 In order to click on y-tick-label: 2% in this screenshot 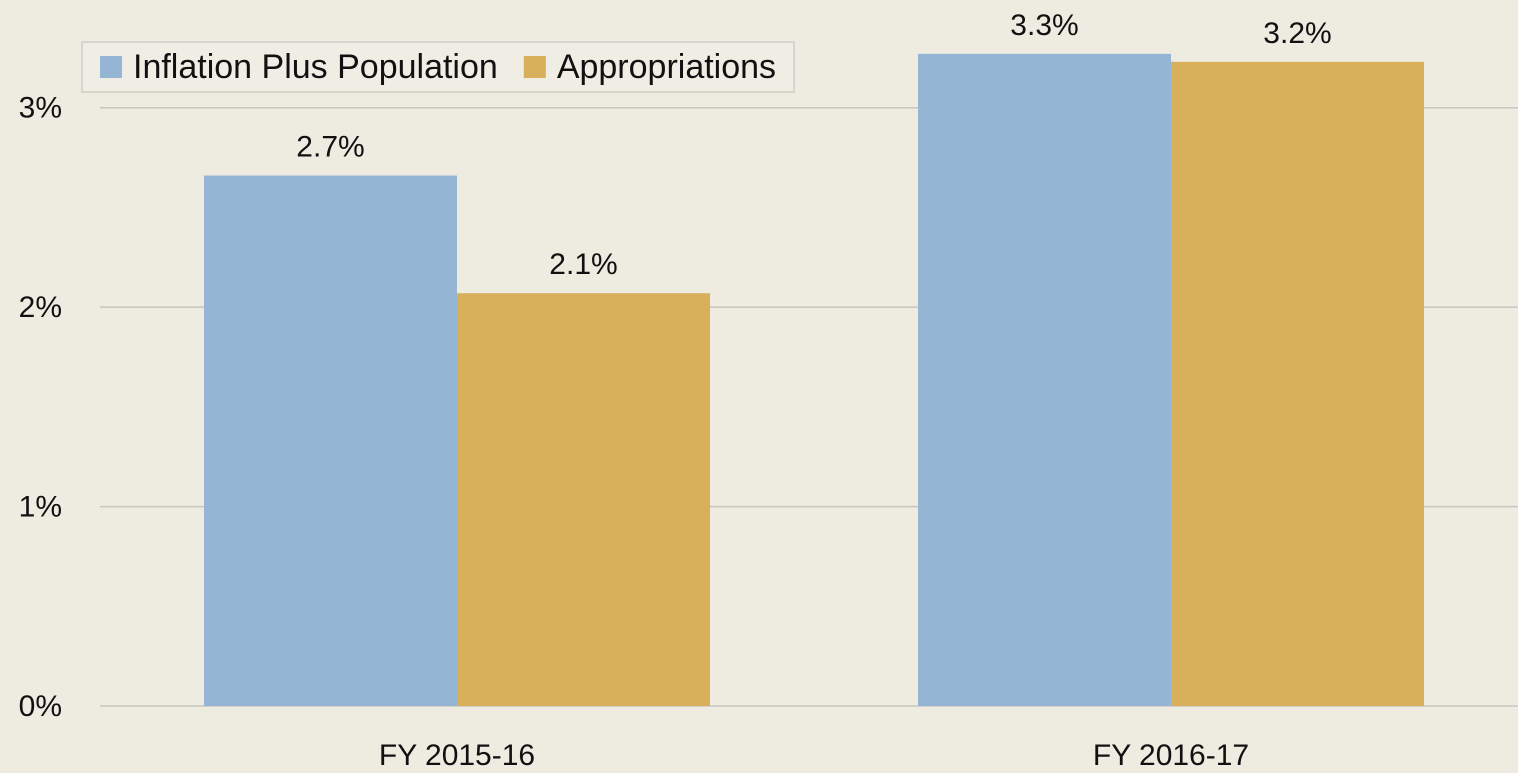, I will do `click(40, 307)`.